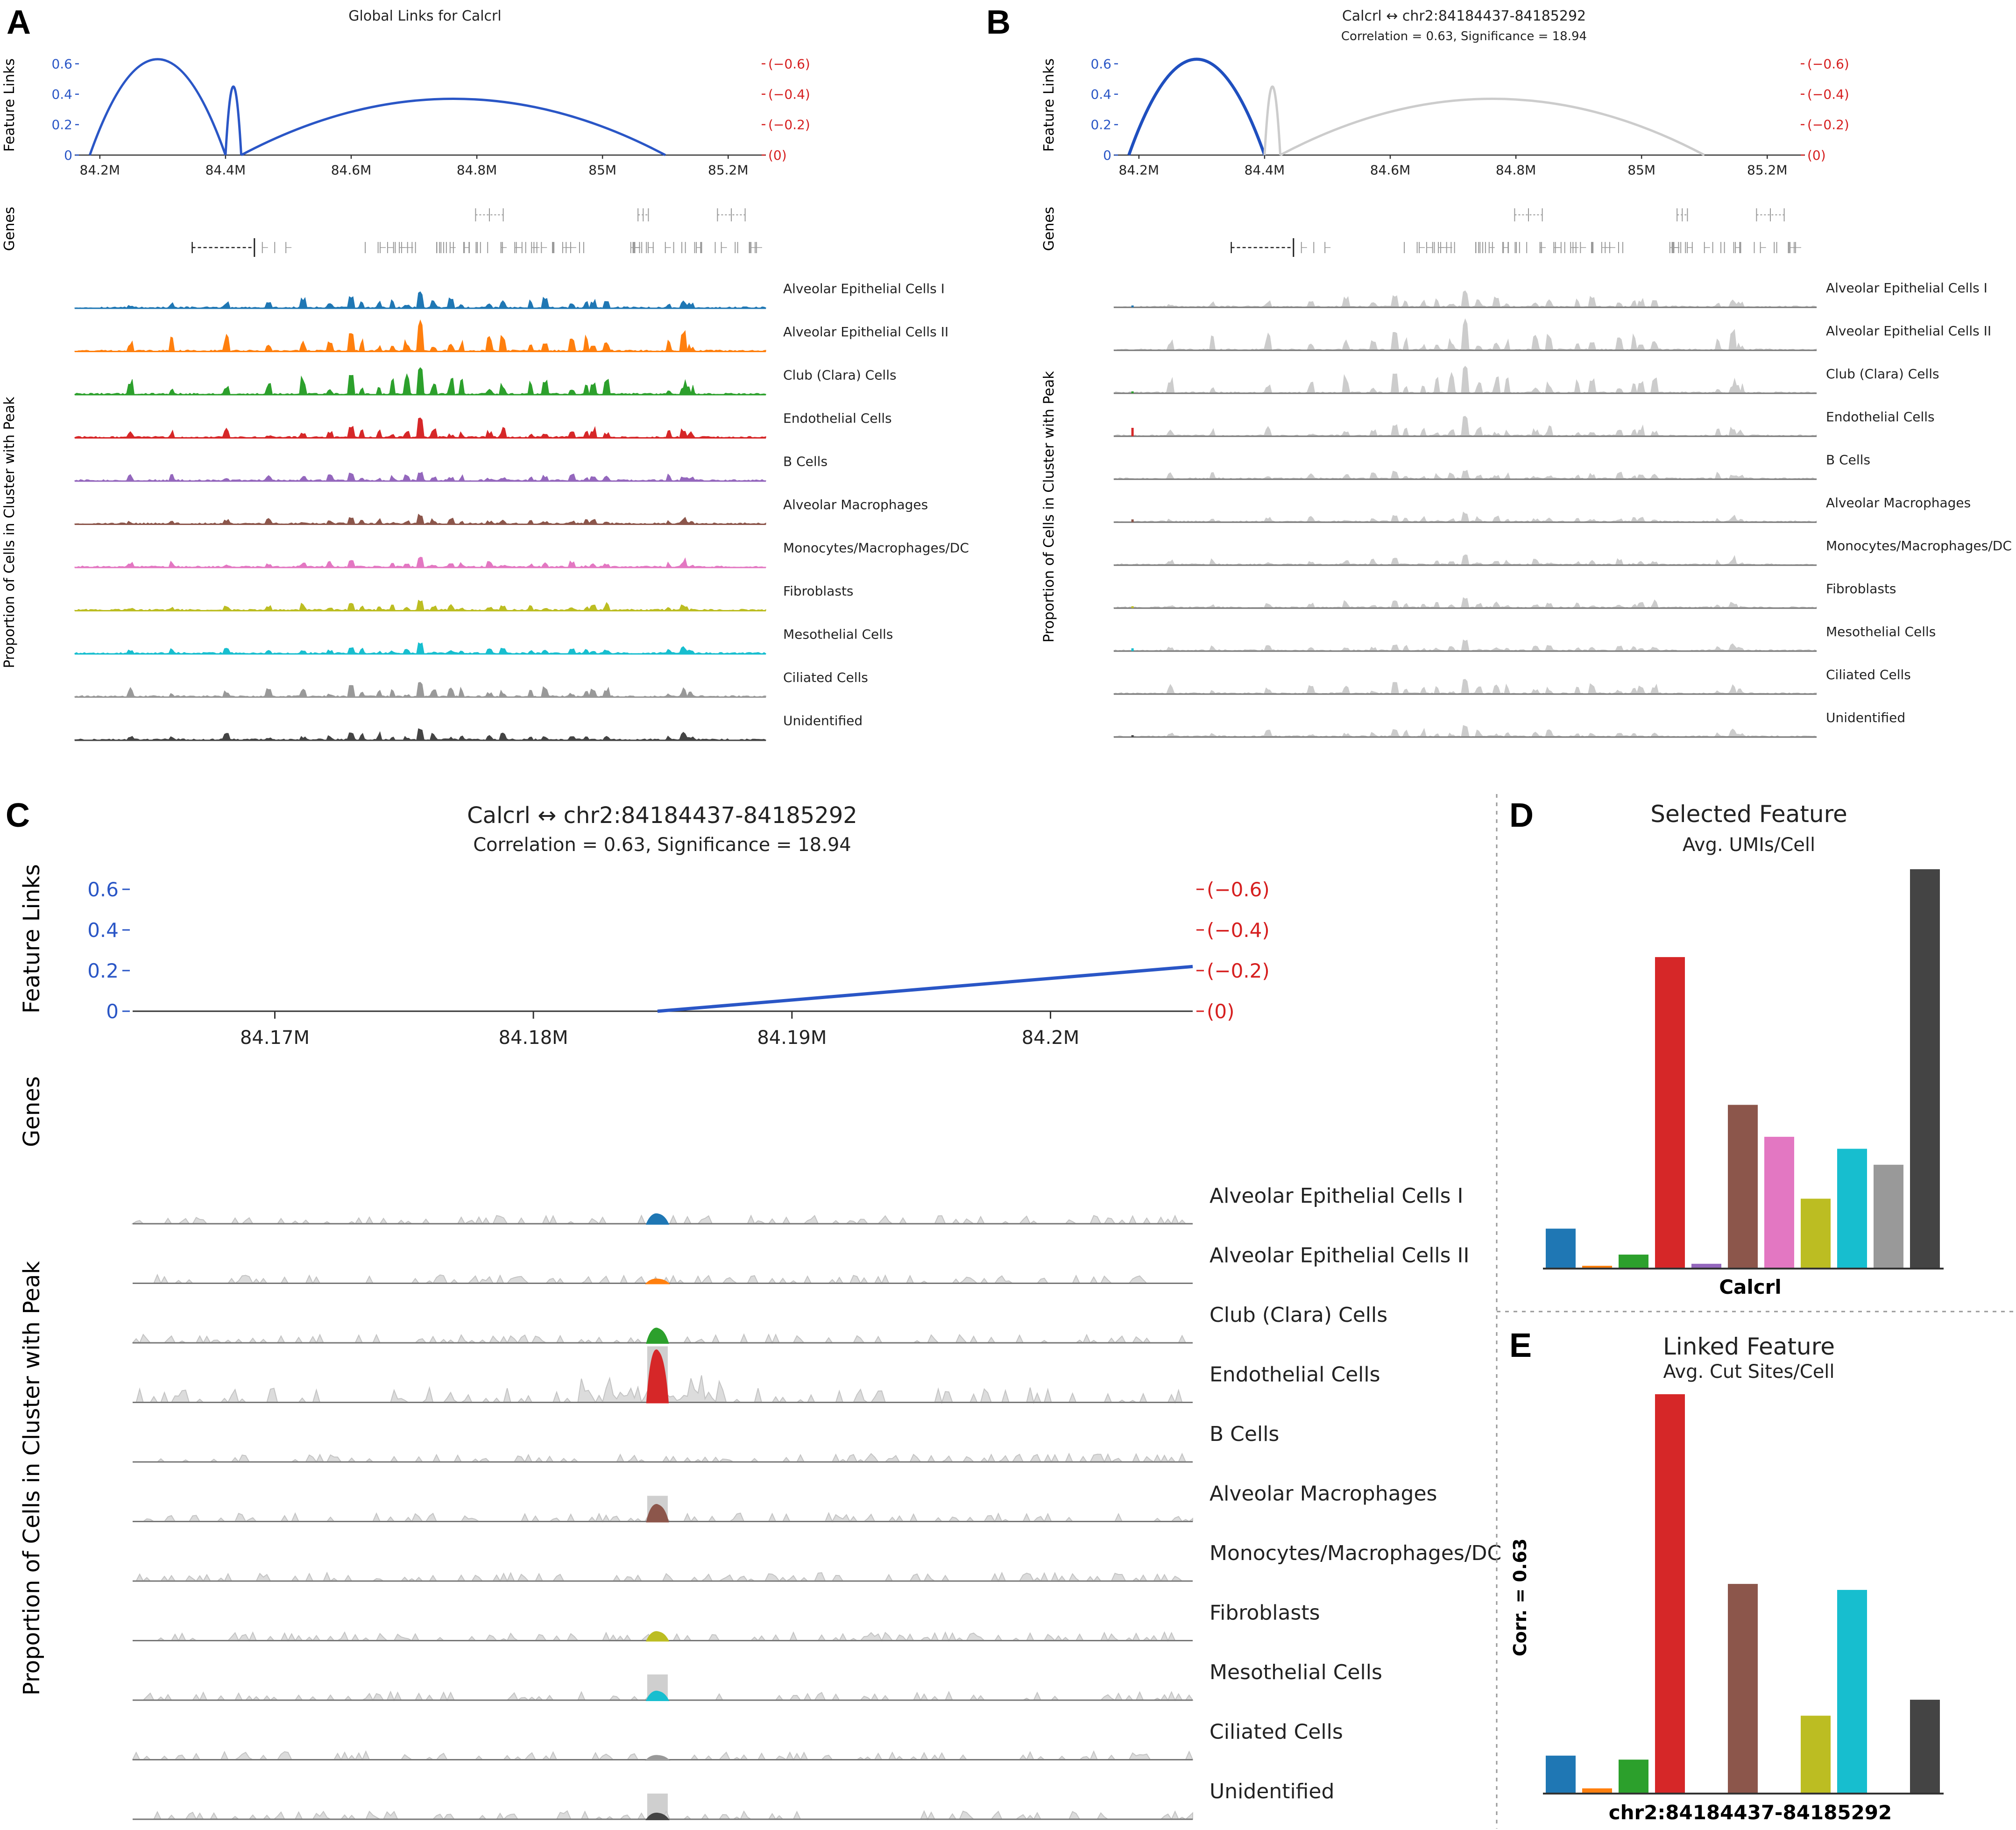 Image resolution: width=2016 pixels, height=1830 pixels. I want to click on panel-d-title: Selected Feature, so click(1748, 814).